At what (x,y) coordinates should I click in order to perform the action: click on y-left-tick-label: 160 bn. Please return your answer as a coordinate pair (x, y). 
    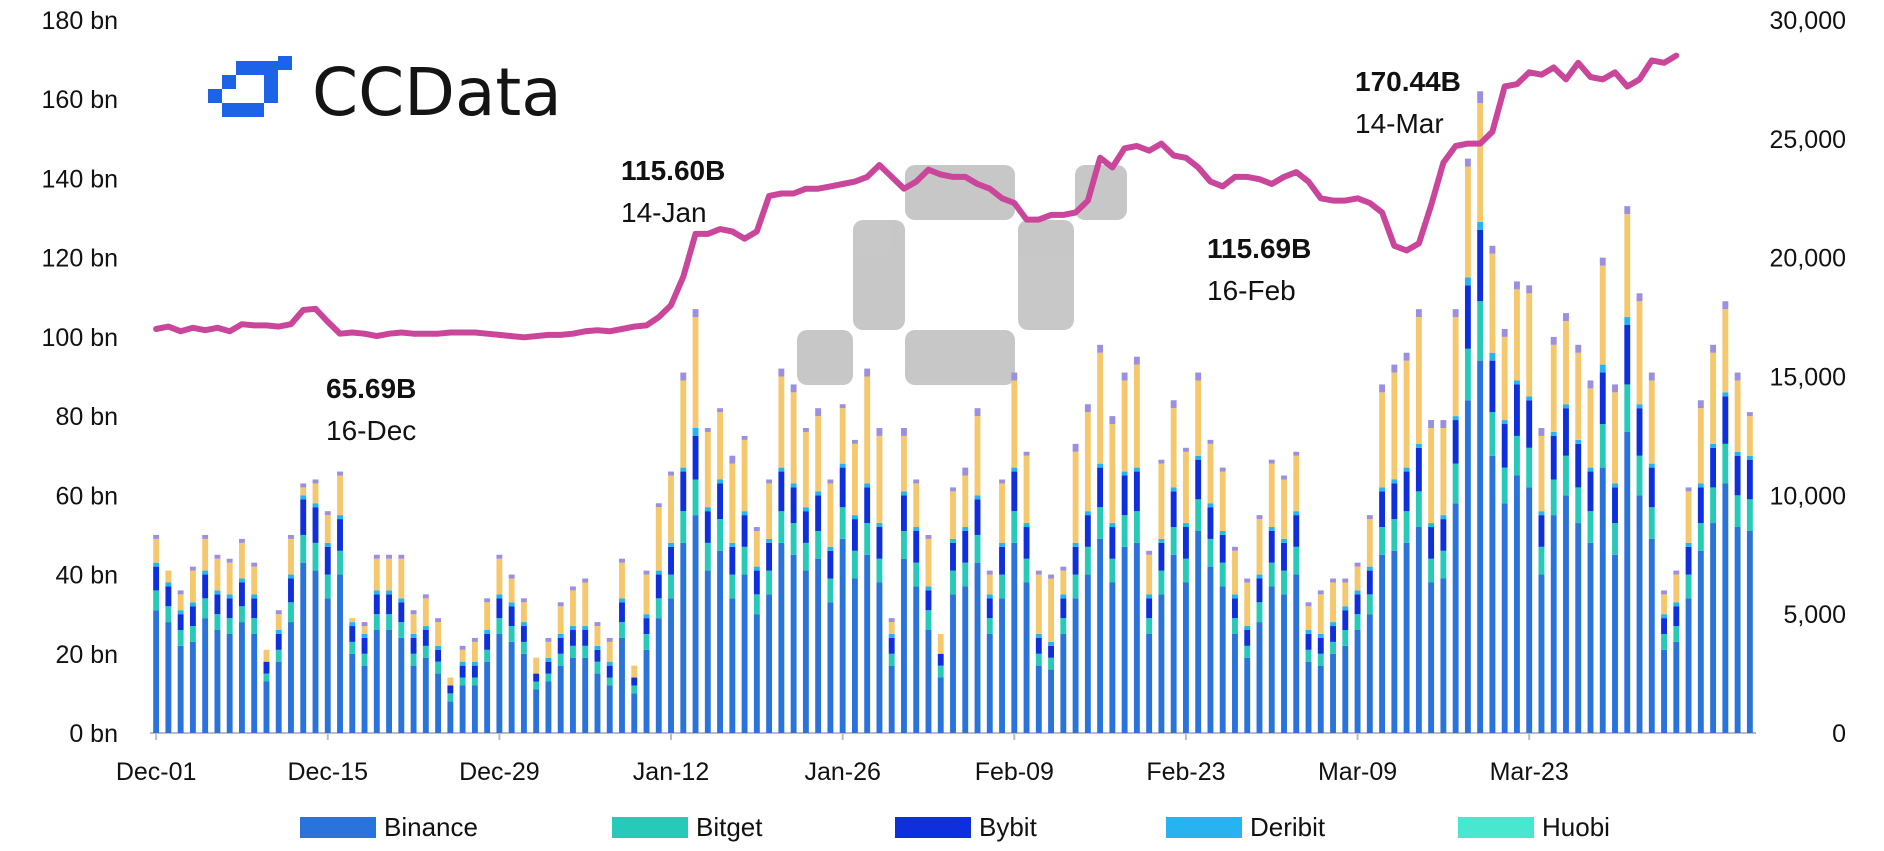
    Looking at the image, I should click on (80, 100).